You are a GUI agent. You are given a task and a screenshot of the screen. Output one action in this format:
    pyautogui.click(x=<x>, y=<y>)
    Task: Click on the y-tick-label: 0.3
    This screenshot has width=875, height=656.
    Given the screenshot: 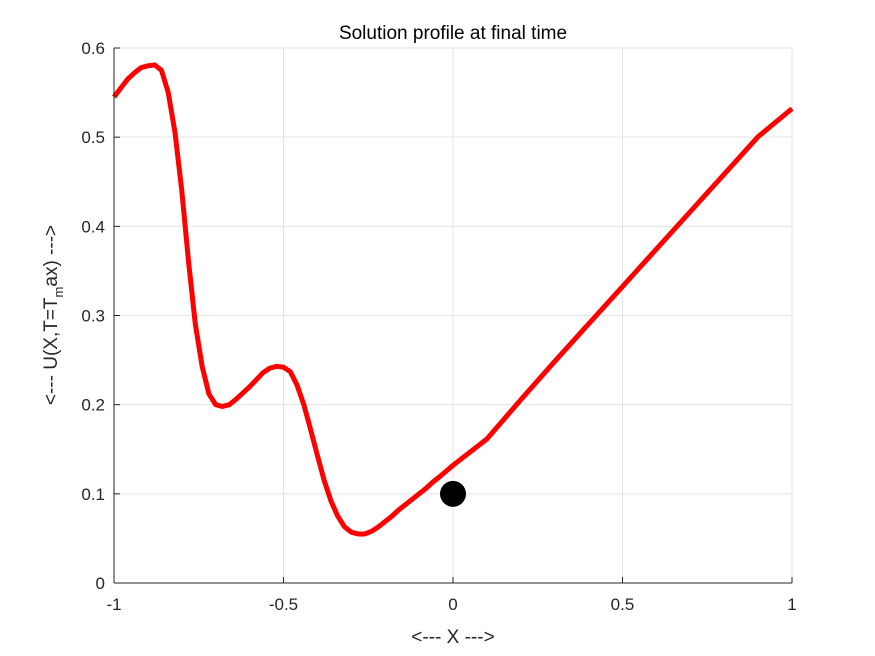 What is the action you would take?
    pyautogui.click(x=93, y=316)
    